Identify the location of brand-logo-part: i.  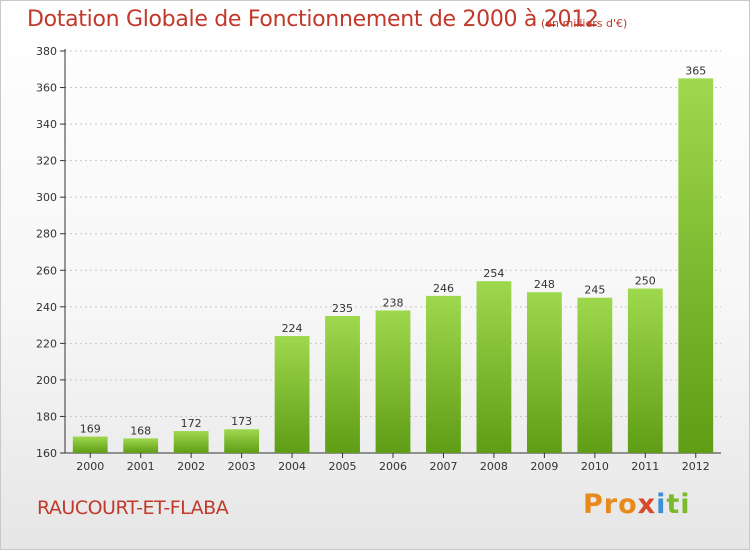
(661, 504).